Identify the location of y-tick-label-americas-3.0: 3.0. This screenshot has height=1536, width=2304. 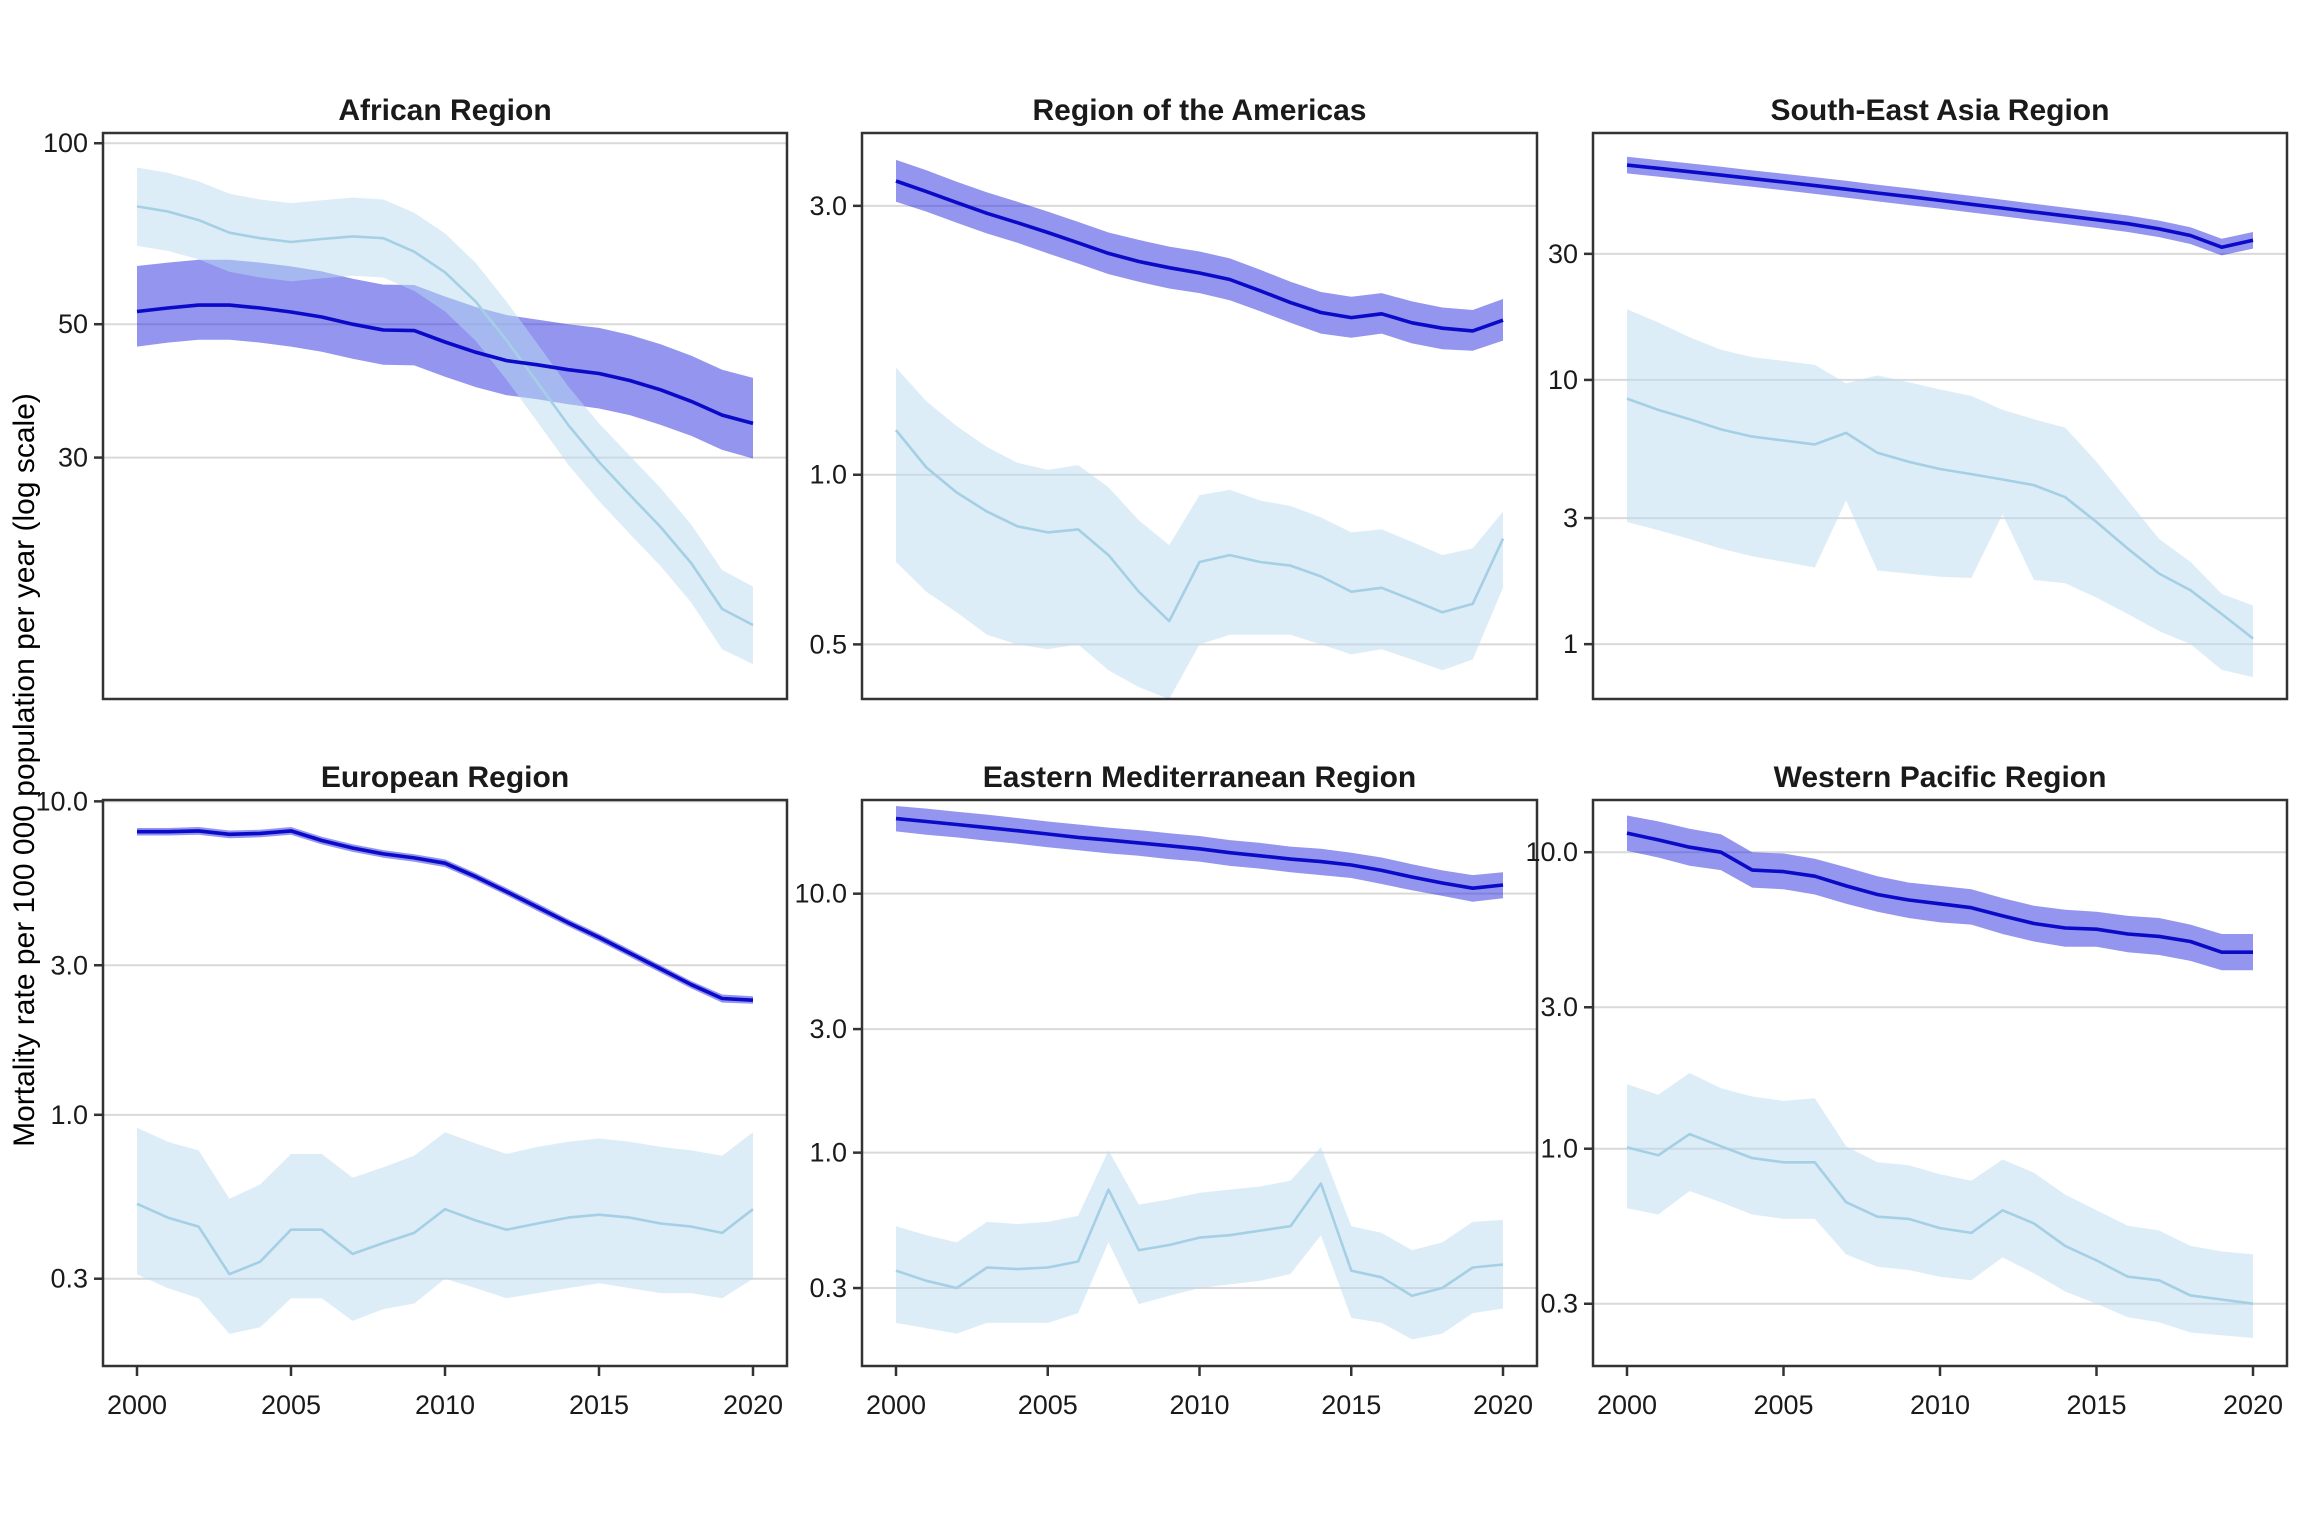
(828, 206).